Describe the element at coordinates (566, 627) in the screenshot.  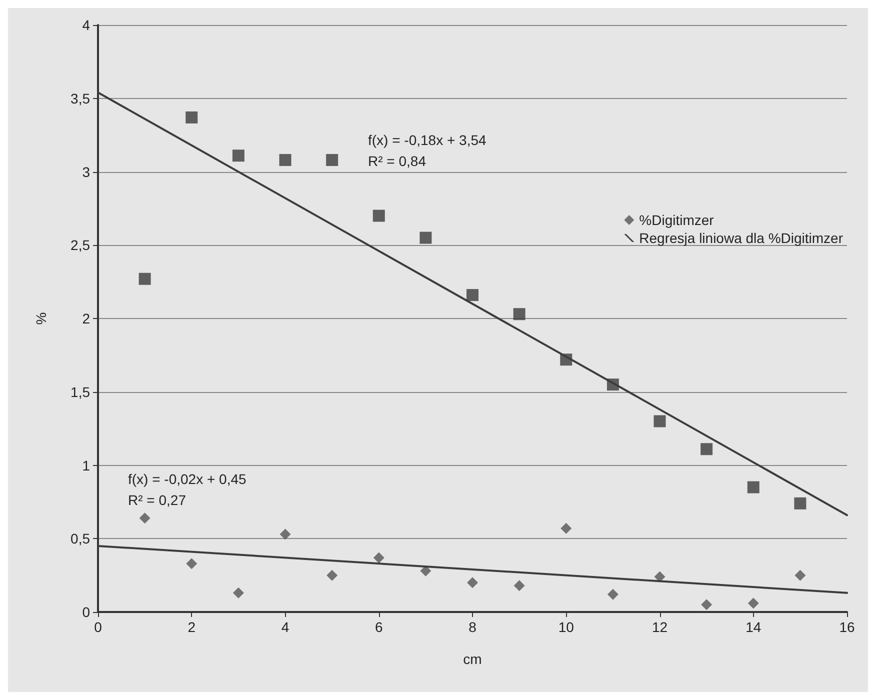
I see `x-tick-label: 10` at that location.